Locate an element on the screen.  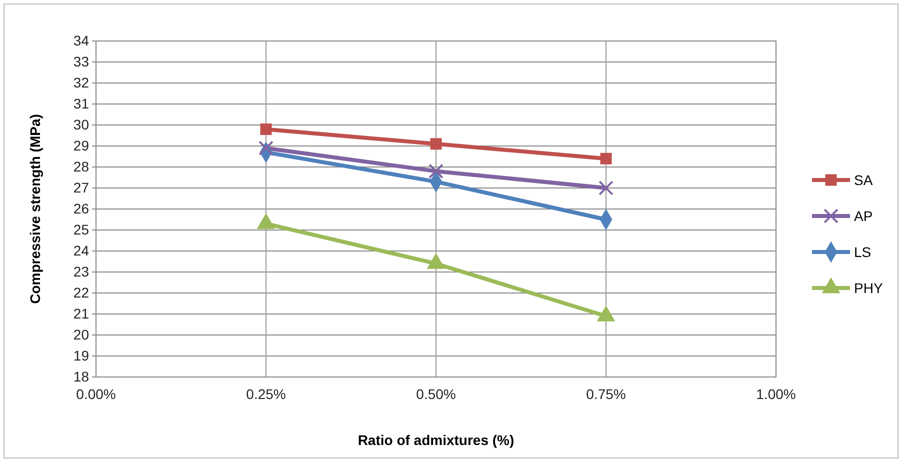
y-tick-label: 32 is located at coordinates (81, 82).